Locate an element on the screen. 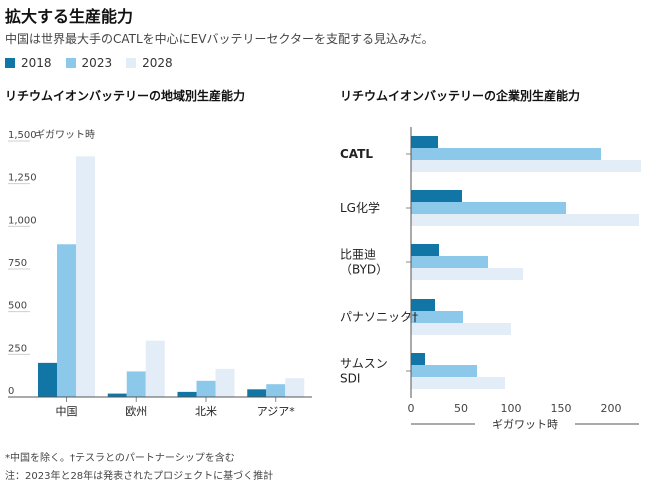 This screenshot has height=486, width=659. y-tick-label: 250 is located at coordinates (17, 348).